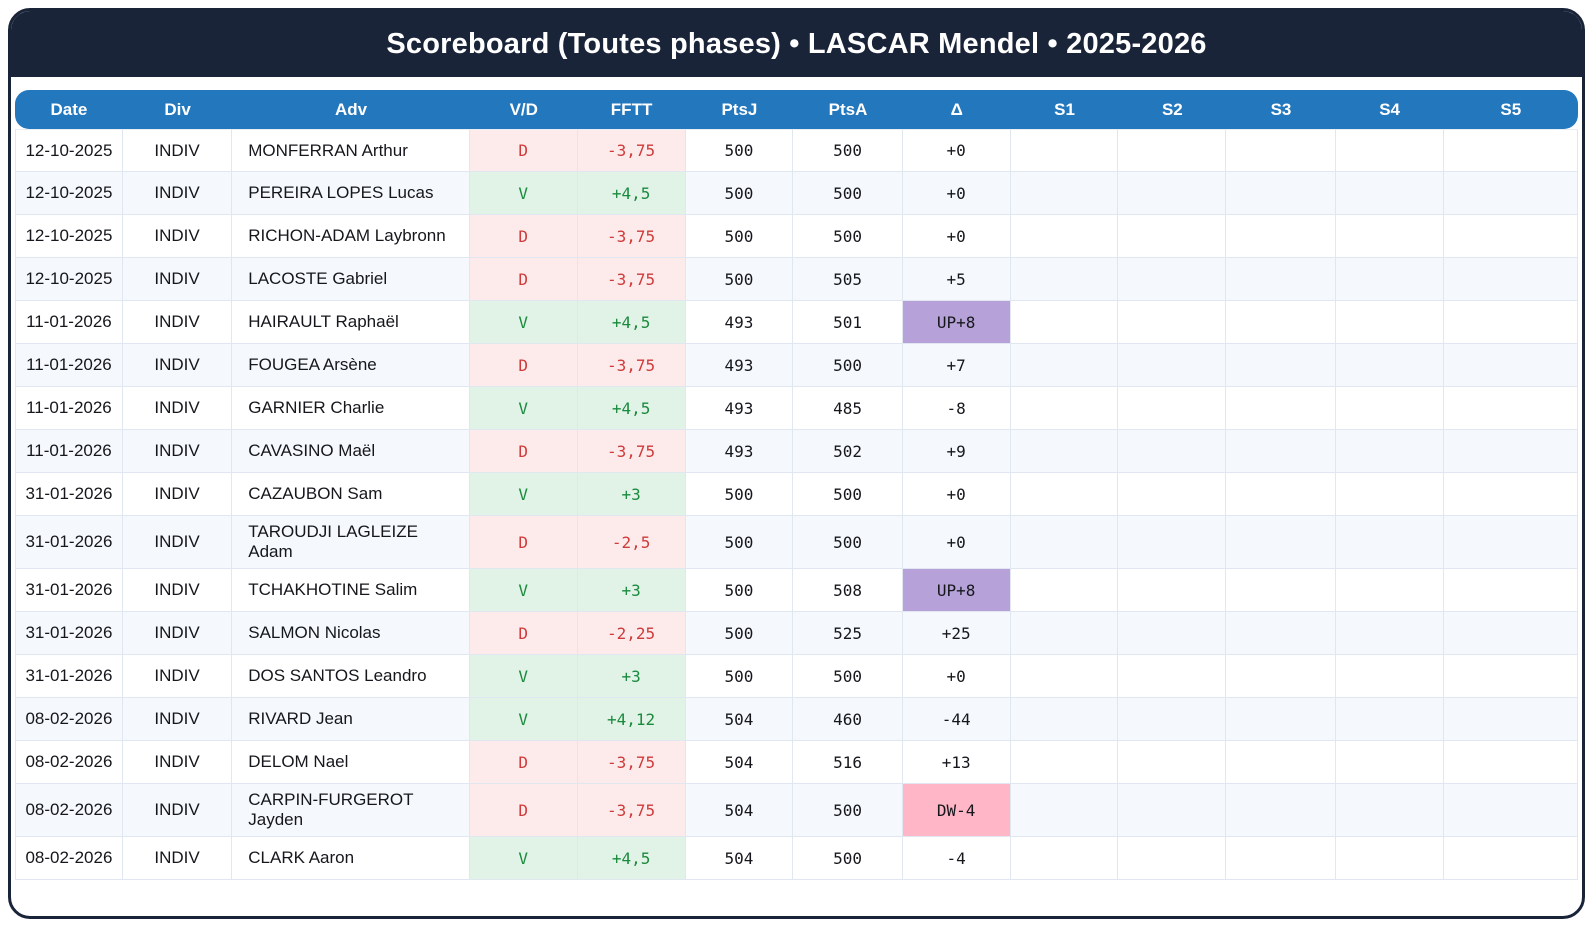 This screenshot has height=927, width=1593. I want to click on column-header-s4: S4, so click(1389, 109).